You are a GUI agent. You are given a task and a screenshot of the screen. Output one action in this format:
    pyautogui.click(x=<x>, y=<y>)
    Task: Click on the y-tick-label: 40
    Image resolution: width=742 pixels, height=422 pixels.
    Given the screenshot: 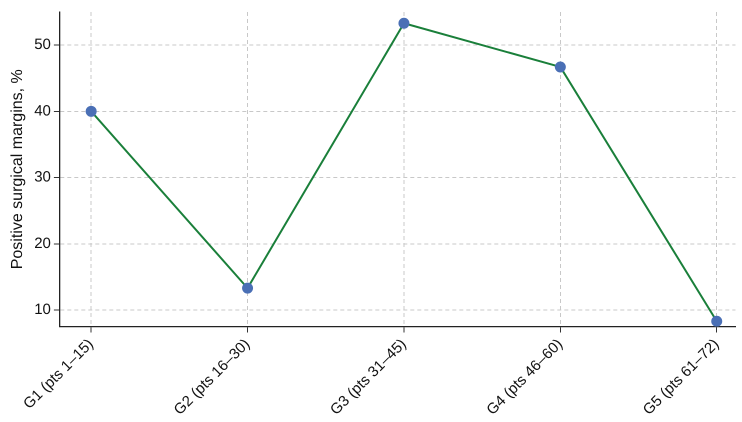 What is the action you would take?
    pyautogui.click(x=42, y=111)
    